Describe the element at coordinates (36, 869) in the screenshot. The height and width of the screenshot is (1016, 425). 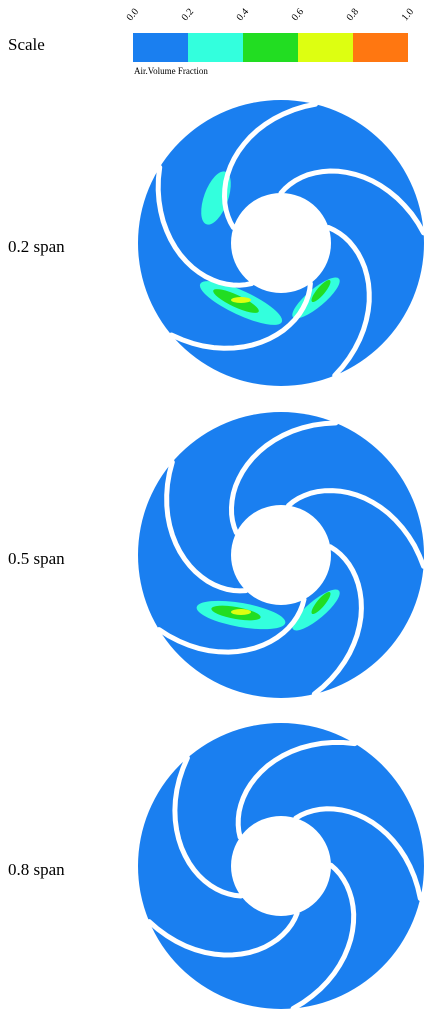
I see `panel-label: 0.8 span` at that location.